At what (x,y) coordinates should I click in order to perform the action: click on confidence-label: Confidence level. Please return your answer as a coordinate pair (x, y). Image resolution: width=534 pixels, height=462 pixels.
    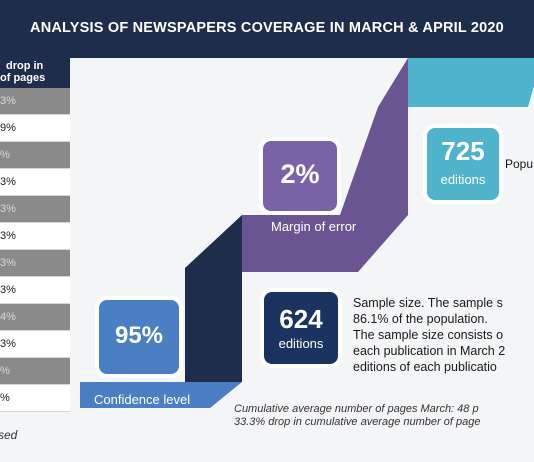
    Looking at the image, I should click on (142, 399).